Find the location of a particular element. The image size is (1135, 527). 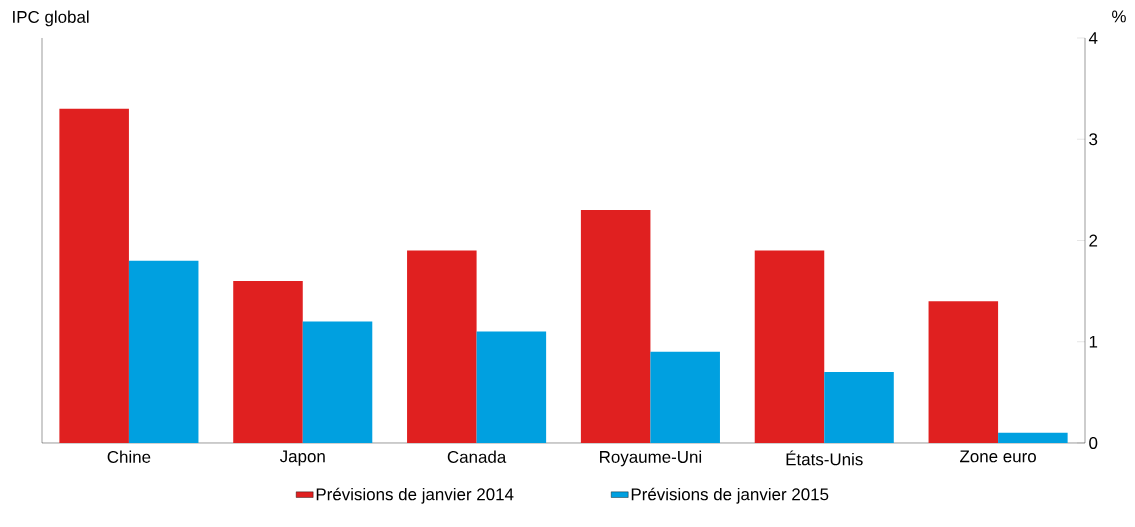

x-tick-label: Chine is located at coordinates (129, 456).